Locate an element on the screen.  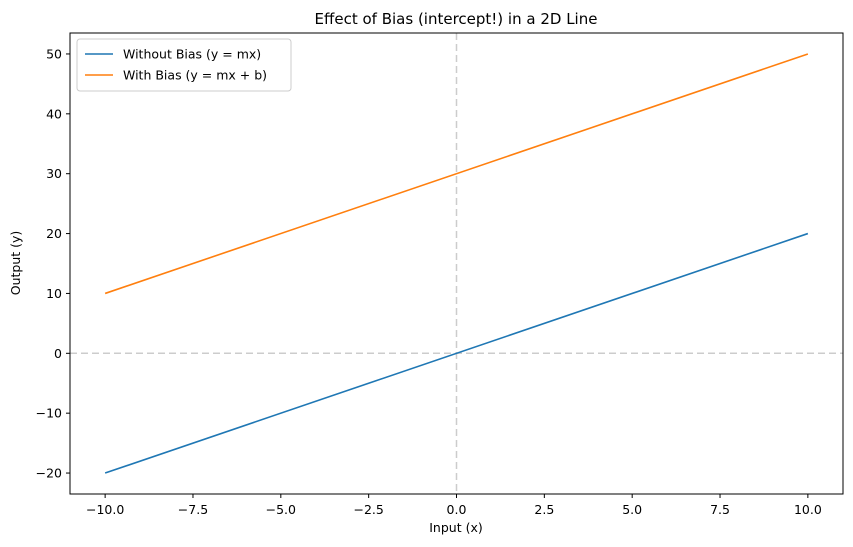
y-tick-label: 0 is located at coordinates (58, 353).